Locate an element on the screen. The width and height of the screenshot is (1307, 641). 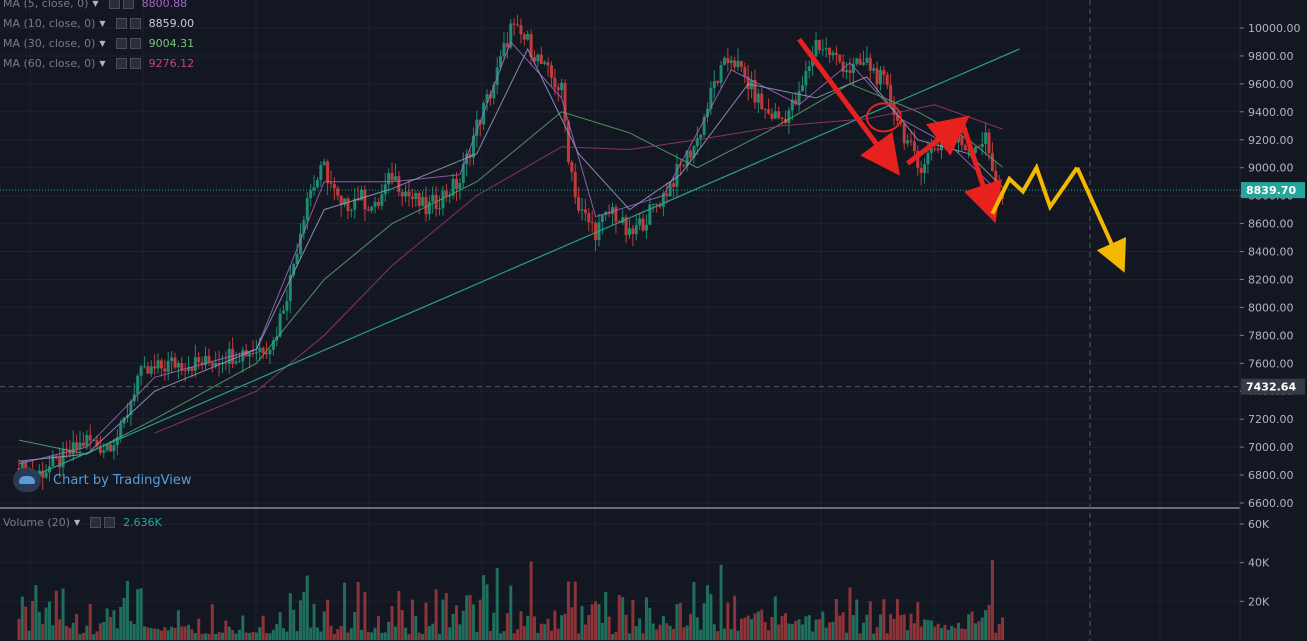
indicator-legend: MA (10, close, 0) ▼ 8859.00 is located at coordinates (98, 23).